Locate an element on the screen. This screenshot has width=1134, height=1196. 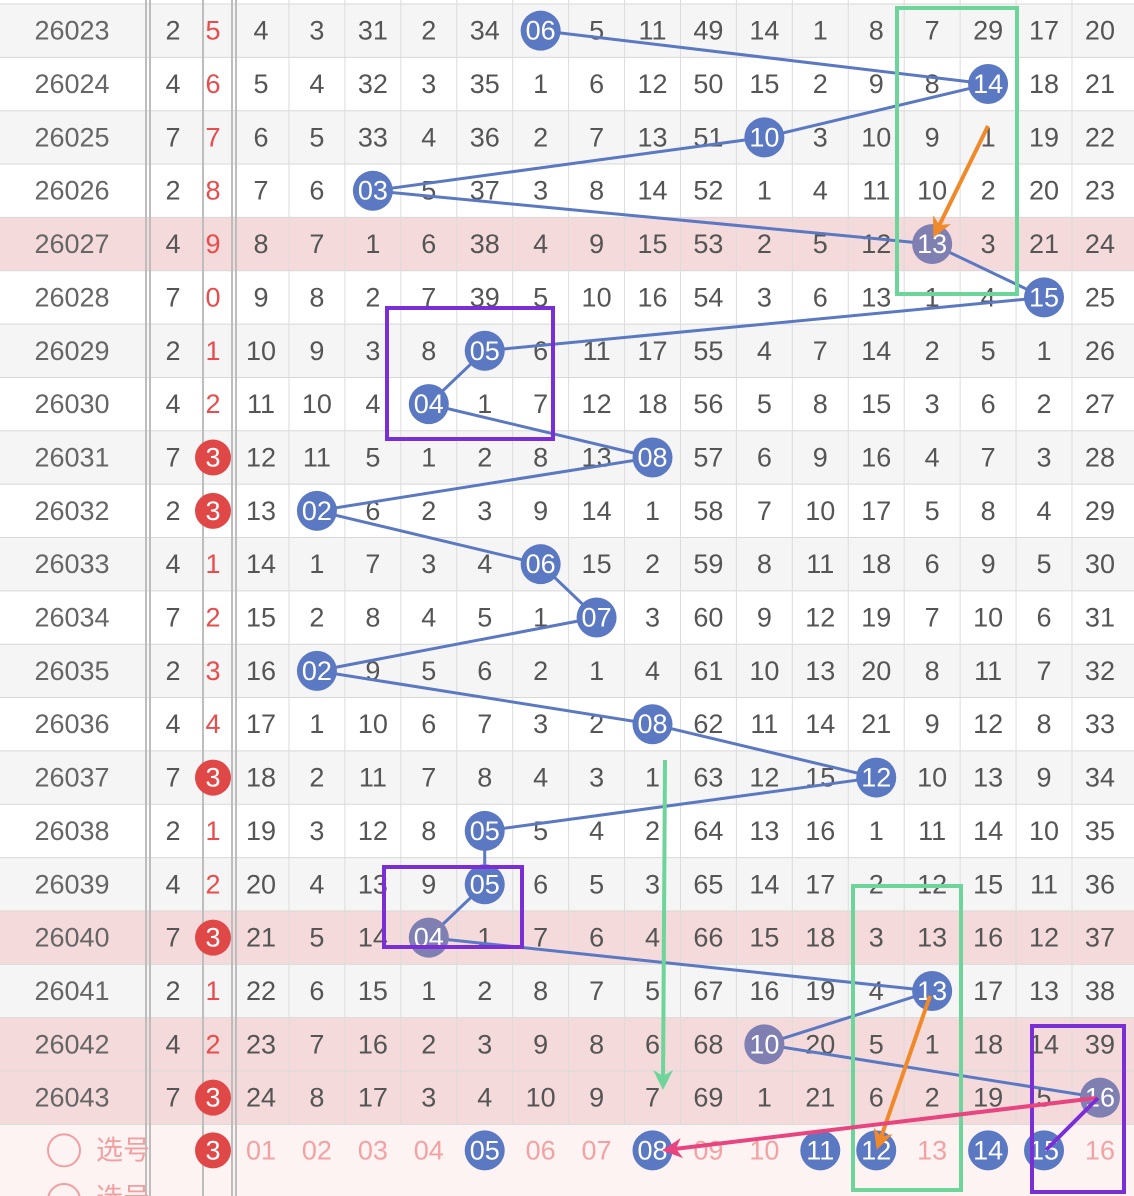
number-ball-label: 04 is located at coordinates (429, 938).